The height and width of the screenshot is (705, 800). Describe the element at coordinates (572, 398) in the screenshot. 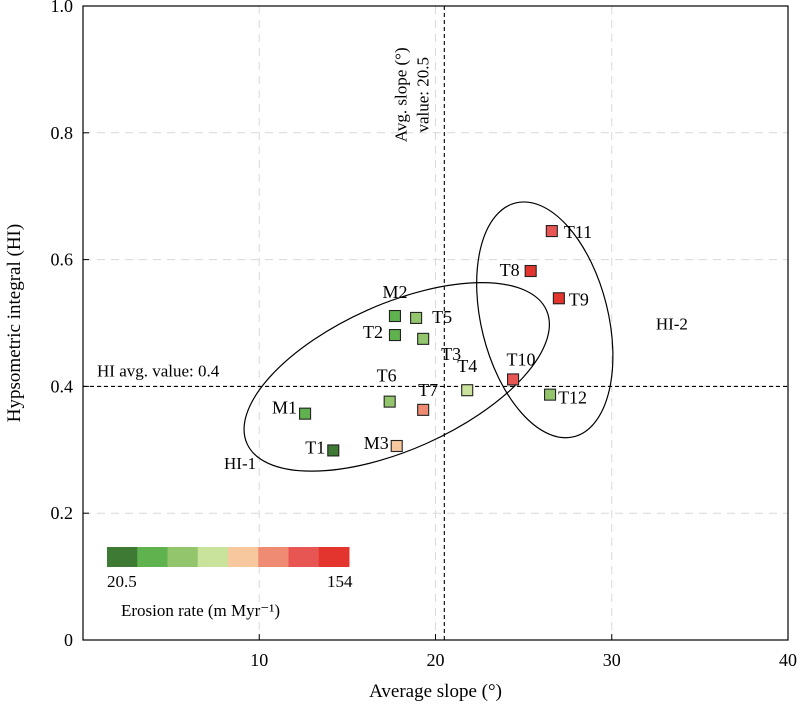

I see `point-label-t12: T12` at that location.